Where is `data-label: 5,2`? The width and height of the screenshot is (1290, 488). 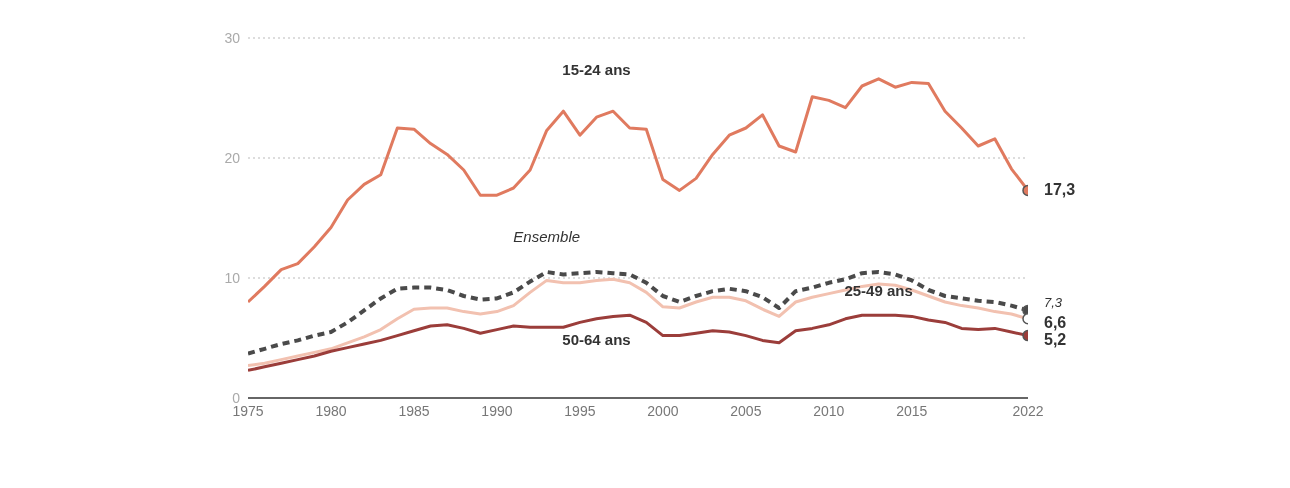
data-label: 5,2 is located at coordinates (1055, 339).